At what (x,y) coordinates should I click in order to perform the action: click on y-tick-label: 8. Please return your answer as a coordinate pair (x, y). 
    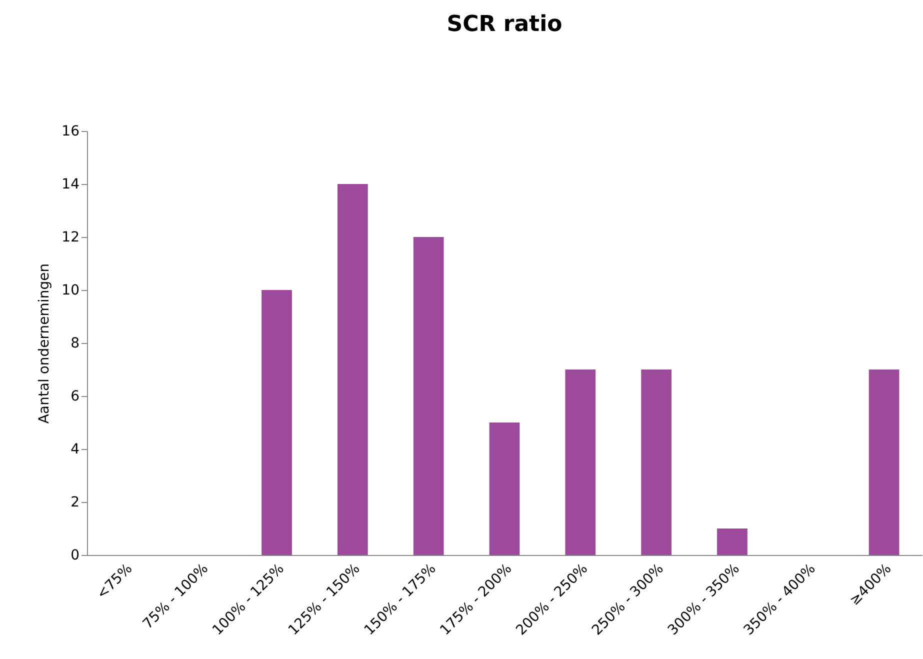
    Looking at the image, I should click on (75, 344).